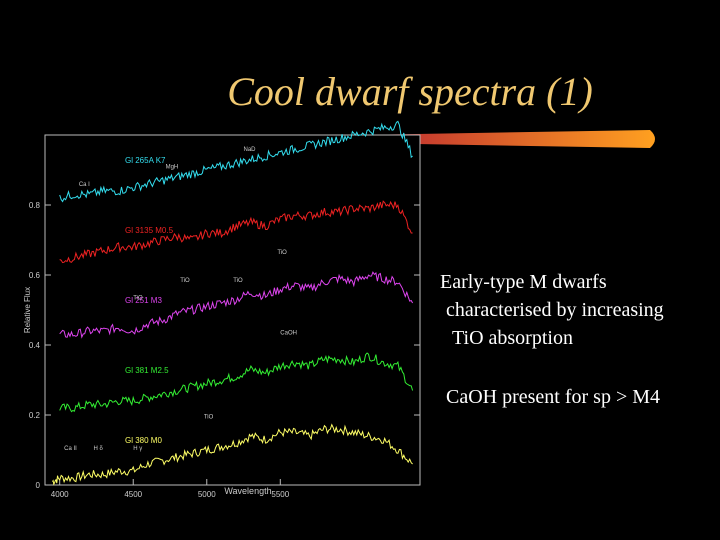  Describe the element at coordinates (172, 167) in the screenshot. I see `feature-annotation: MgH` at that location.